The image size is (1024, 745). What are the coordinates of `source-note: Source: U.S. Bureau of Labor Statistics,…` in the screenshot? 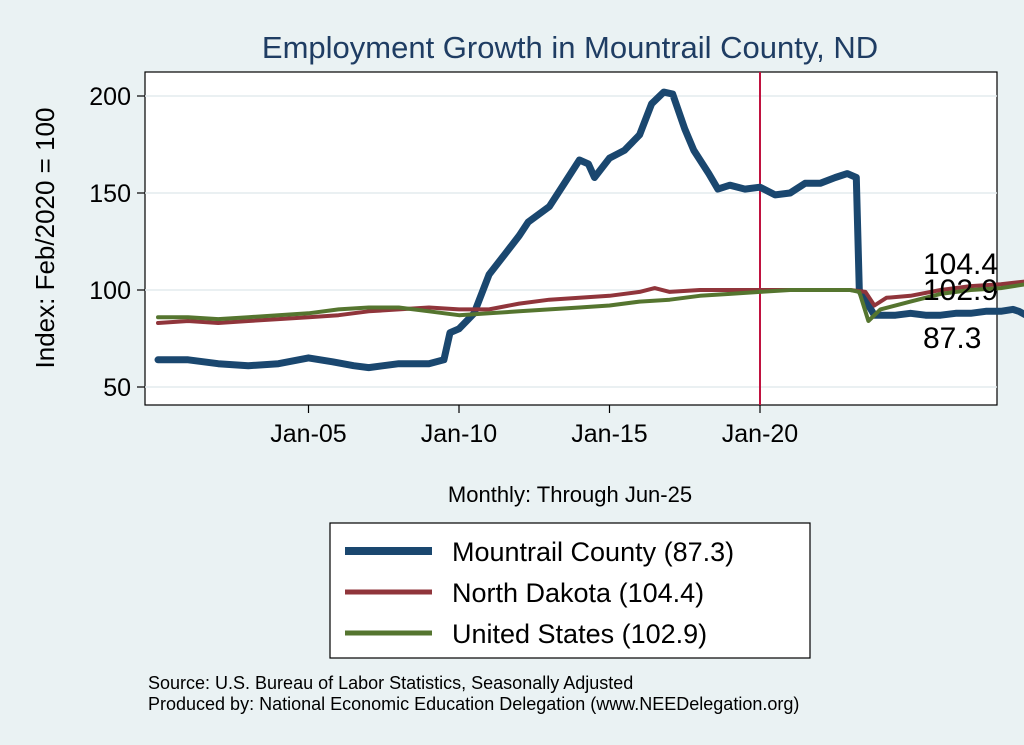 It's located at (390, 683).